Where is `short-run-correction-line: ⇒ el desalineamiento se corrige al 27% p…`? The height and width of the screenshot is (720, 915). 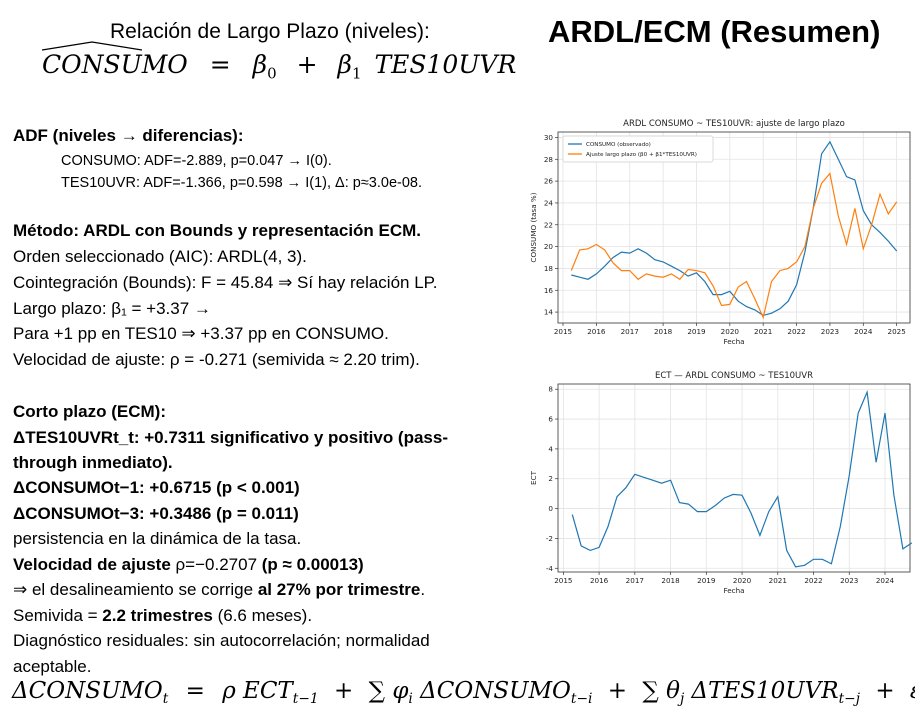
short-run-correction-line: ⇒ el desalineamiento se corrige al 27% p… is located at coordinates (219, 590).